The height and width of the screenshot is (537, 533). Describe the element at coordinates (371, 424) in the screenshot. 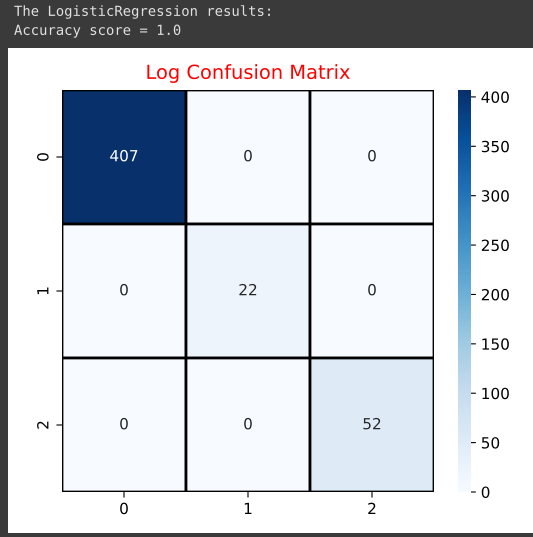

I see `data-label: 52` at that location.